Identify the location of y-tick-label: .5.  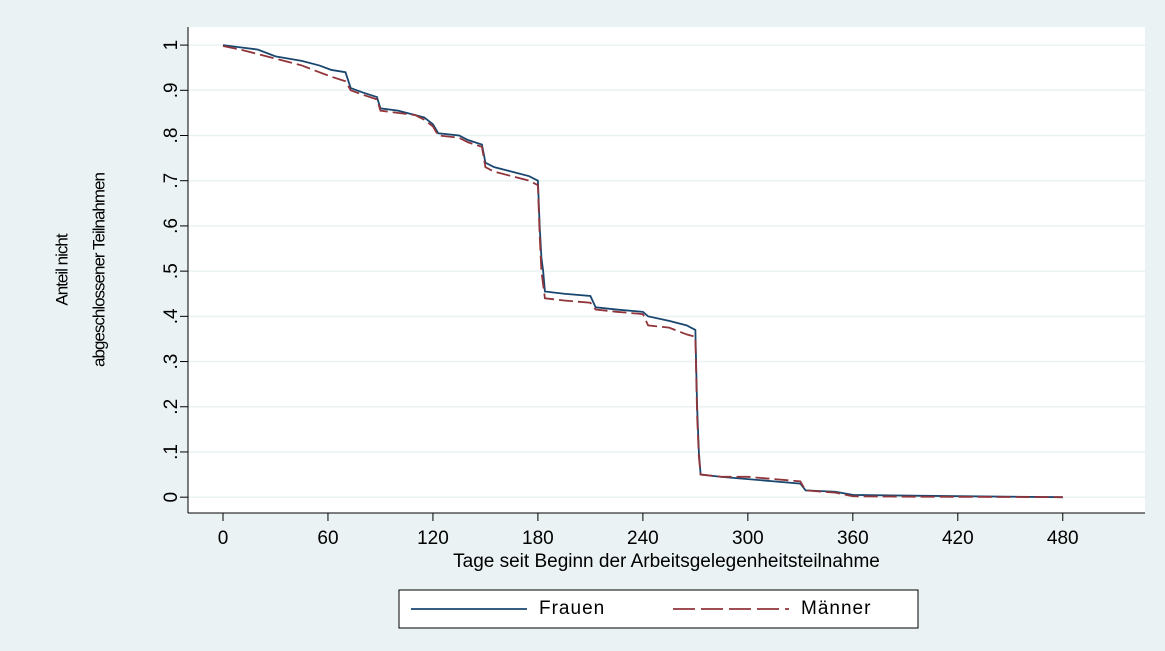
(171, 271).